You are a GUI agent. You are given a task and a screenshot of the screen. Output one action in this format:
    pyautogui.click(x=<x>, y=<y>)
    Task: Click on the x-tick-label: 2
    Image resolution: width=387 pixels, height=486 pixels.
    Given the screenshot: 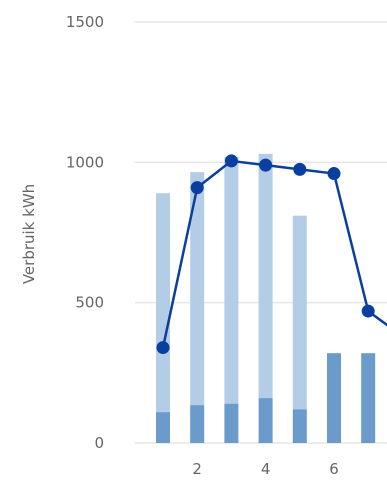 What is the action you would take?
    pyautogui.click(x=197, y=469)
    